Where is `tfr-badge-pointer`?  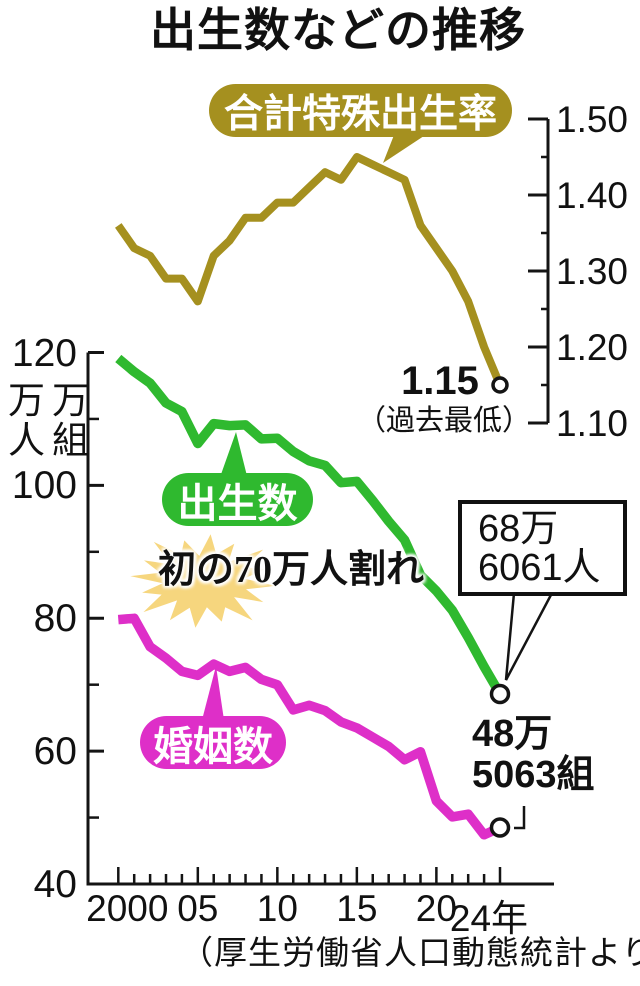 tfr-badge-pointer is located at coordinates (408, 146).